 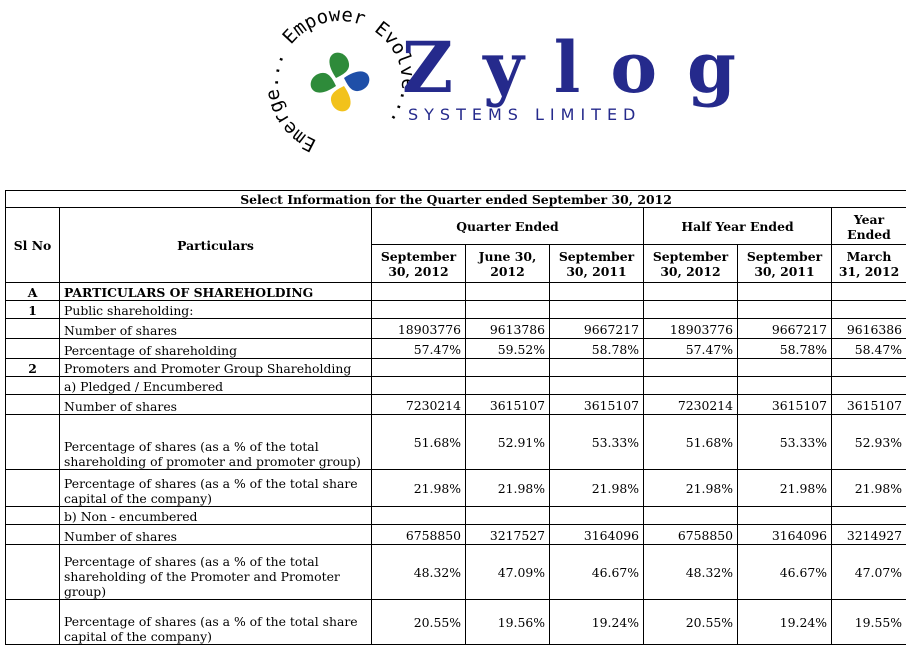 I want to click on table-row: A PARTICULARS OF SHAREHOLDING, so click(x=455, y=291).